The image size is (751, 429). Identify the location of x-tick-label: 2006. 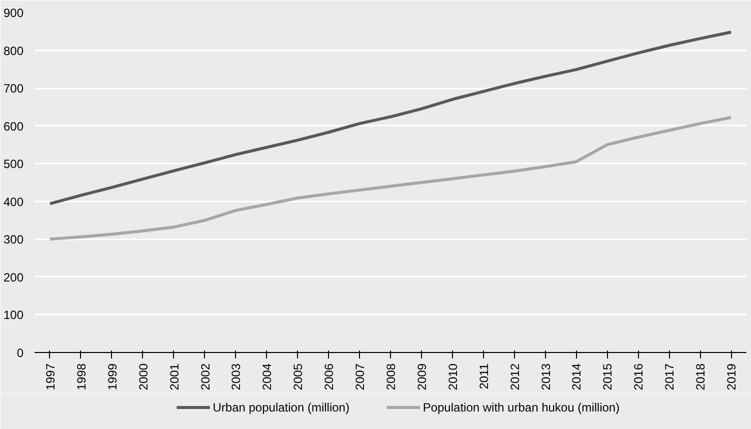
(329, 376).